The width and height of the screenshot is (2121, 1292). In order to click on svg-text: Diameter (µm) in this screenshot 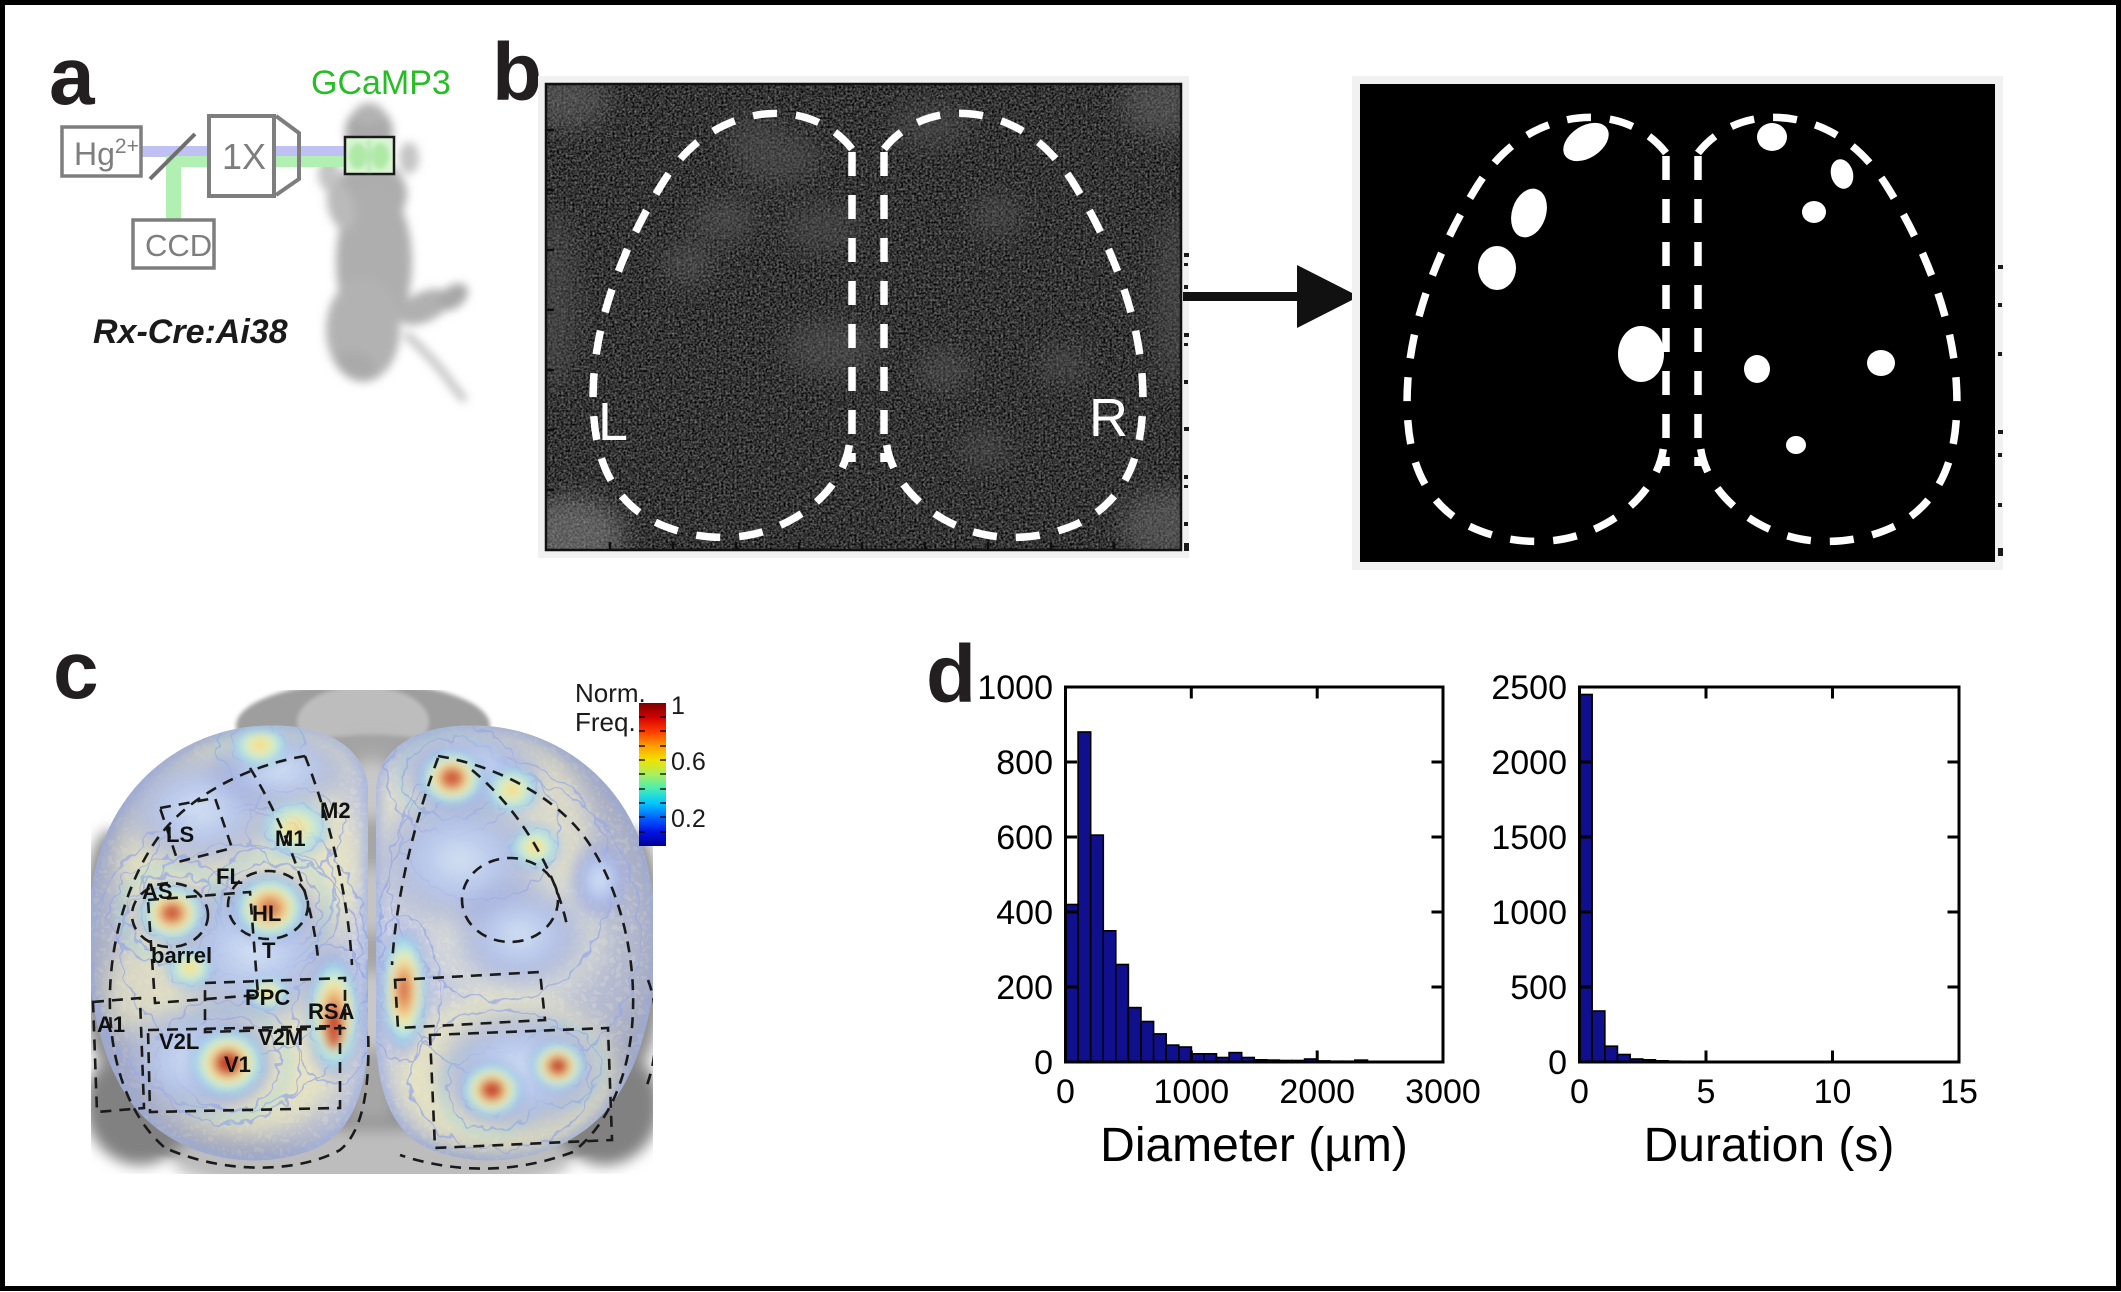, I will do `click(1254, 1145)`.